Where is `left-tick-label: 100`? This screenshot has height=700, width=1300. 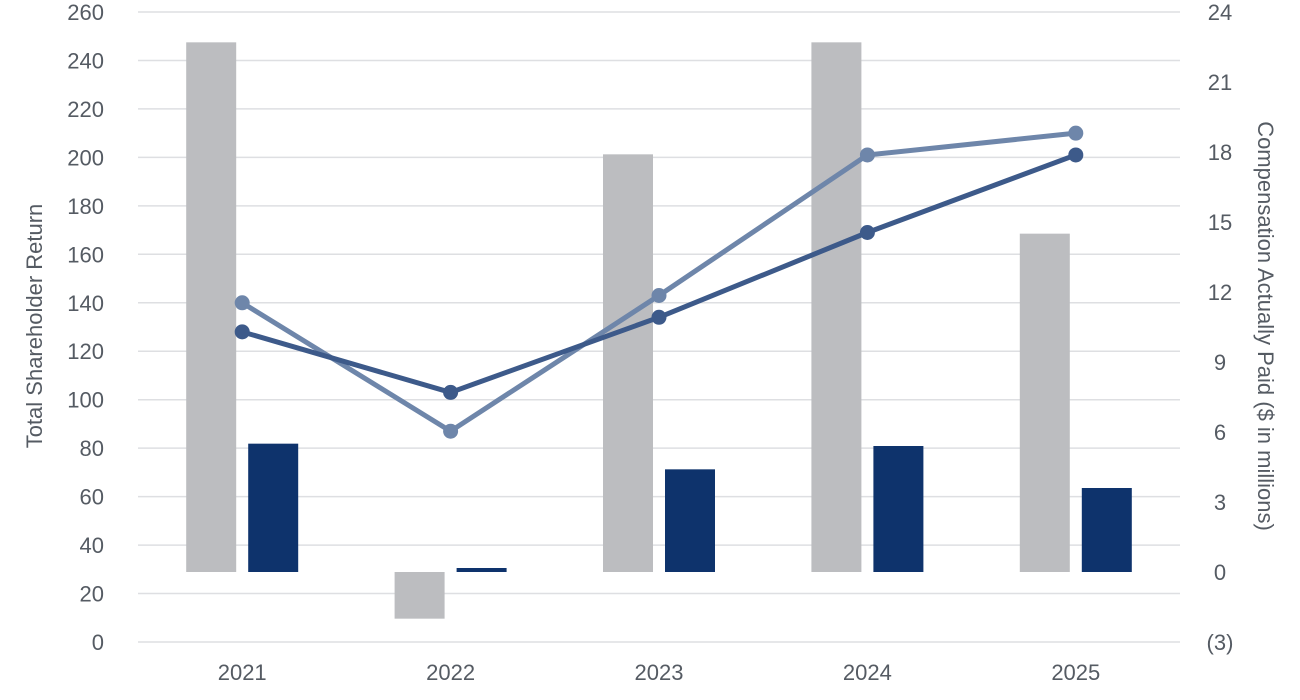
left-tick-label: 100 is located at coordinates (85, 400).